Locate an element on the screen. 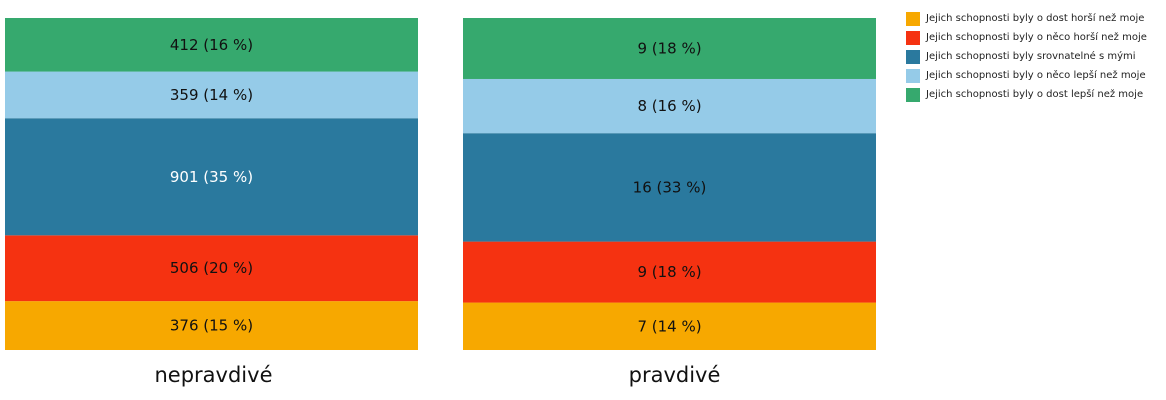 Image resolution: width=1166 pixels, height=400 pixels. data-label: 506 (20 %) is located at coordinates (211, 268).